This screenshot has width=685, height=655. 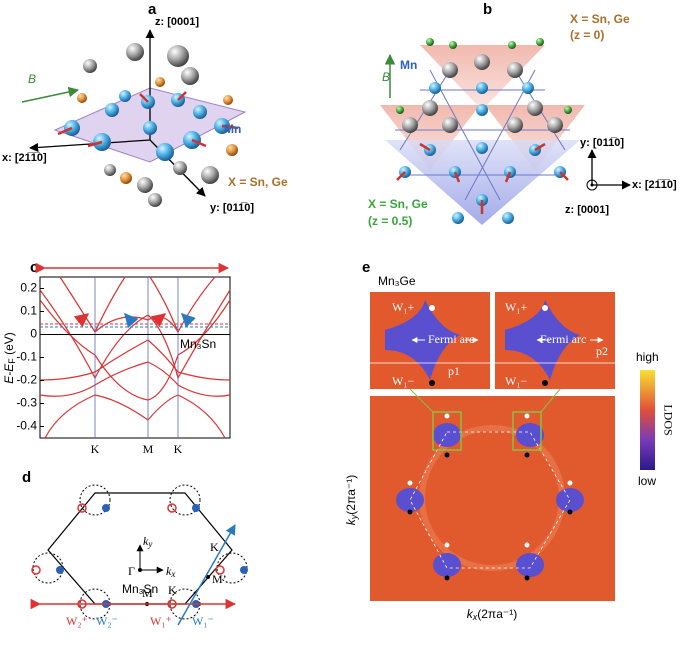 I want to click on axis-label: y: [011̅0], so click(x=602, y=143).